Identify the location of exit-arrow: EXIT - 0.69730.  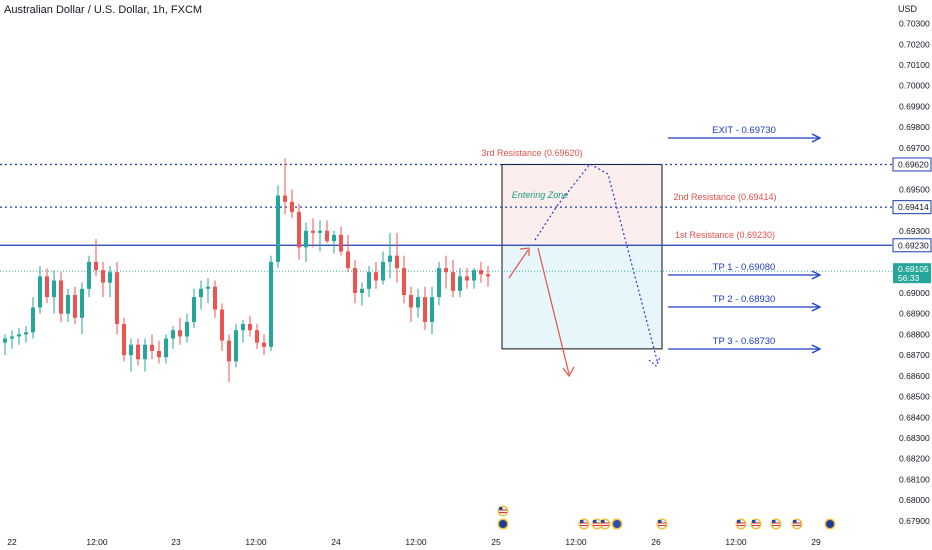
(745, 134).